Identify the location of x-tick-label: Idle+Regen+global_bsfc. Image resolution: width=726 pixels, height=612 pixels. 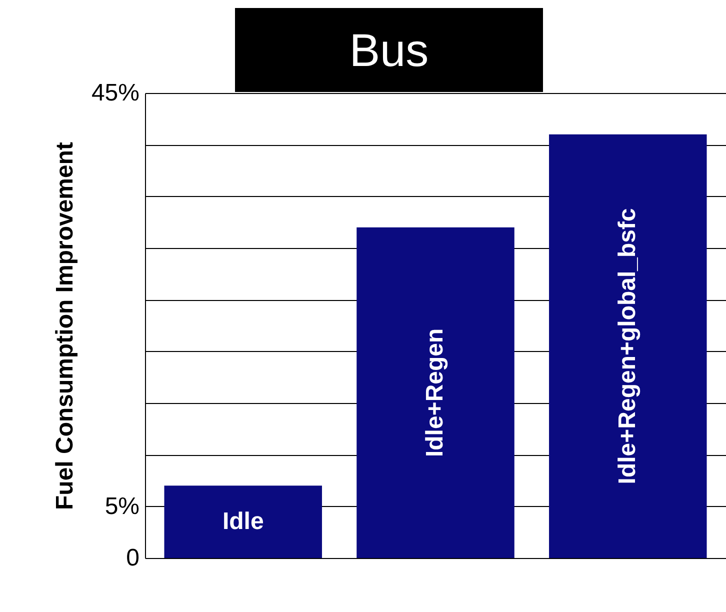
(627, 346).